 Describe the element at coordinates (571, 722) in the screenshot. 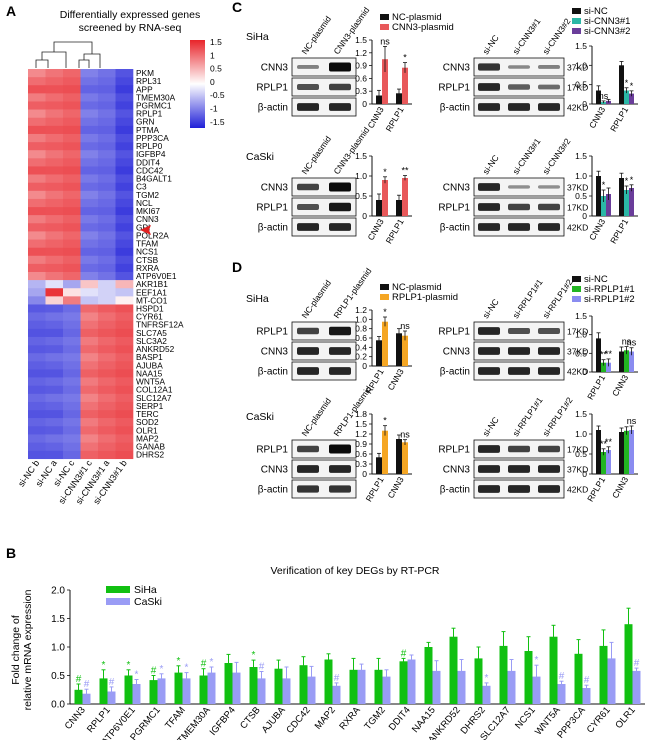

I see `x-tick-label: PPP3CA` at that location.